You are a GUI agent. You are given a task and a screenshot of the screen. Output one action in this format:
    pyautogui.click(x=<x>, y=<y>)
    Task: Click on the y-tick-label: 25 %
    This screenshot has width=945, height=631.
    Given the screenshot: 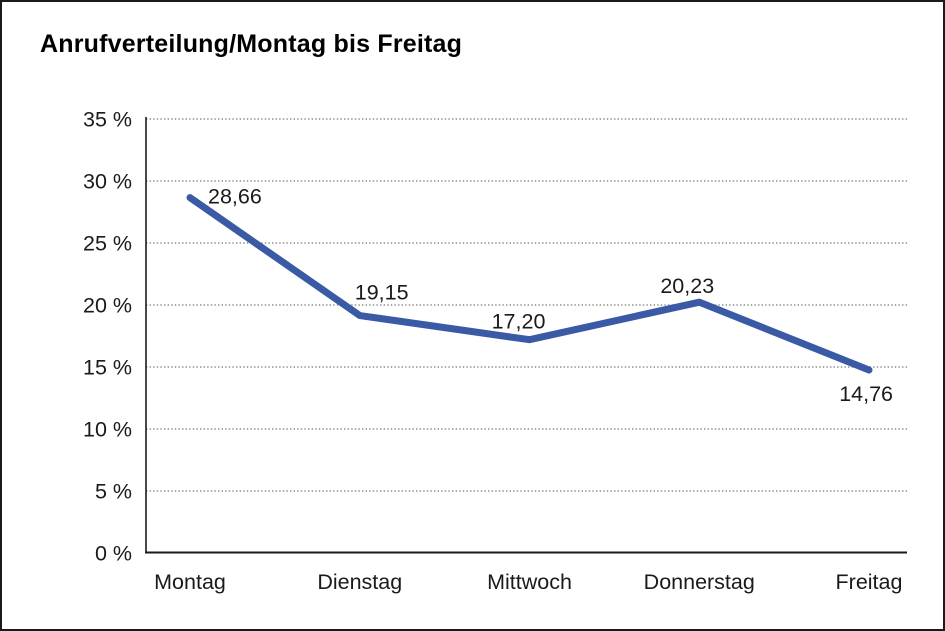 What is the action you would take?
    pyautogui.click(x=107, y=244)
    